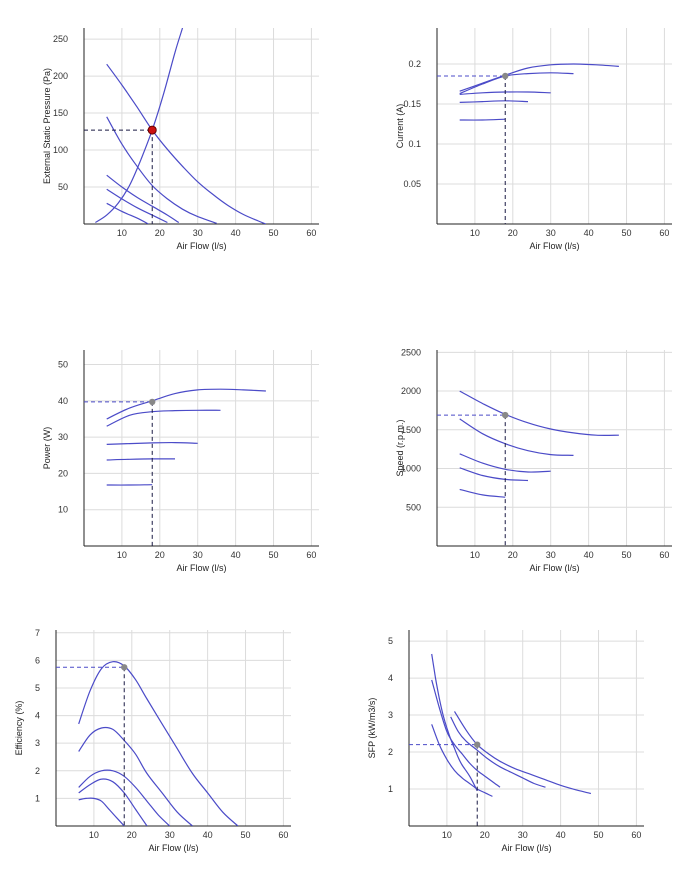  I want to click on y-tick-label: 0.05, so click(412, 184).